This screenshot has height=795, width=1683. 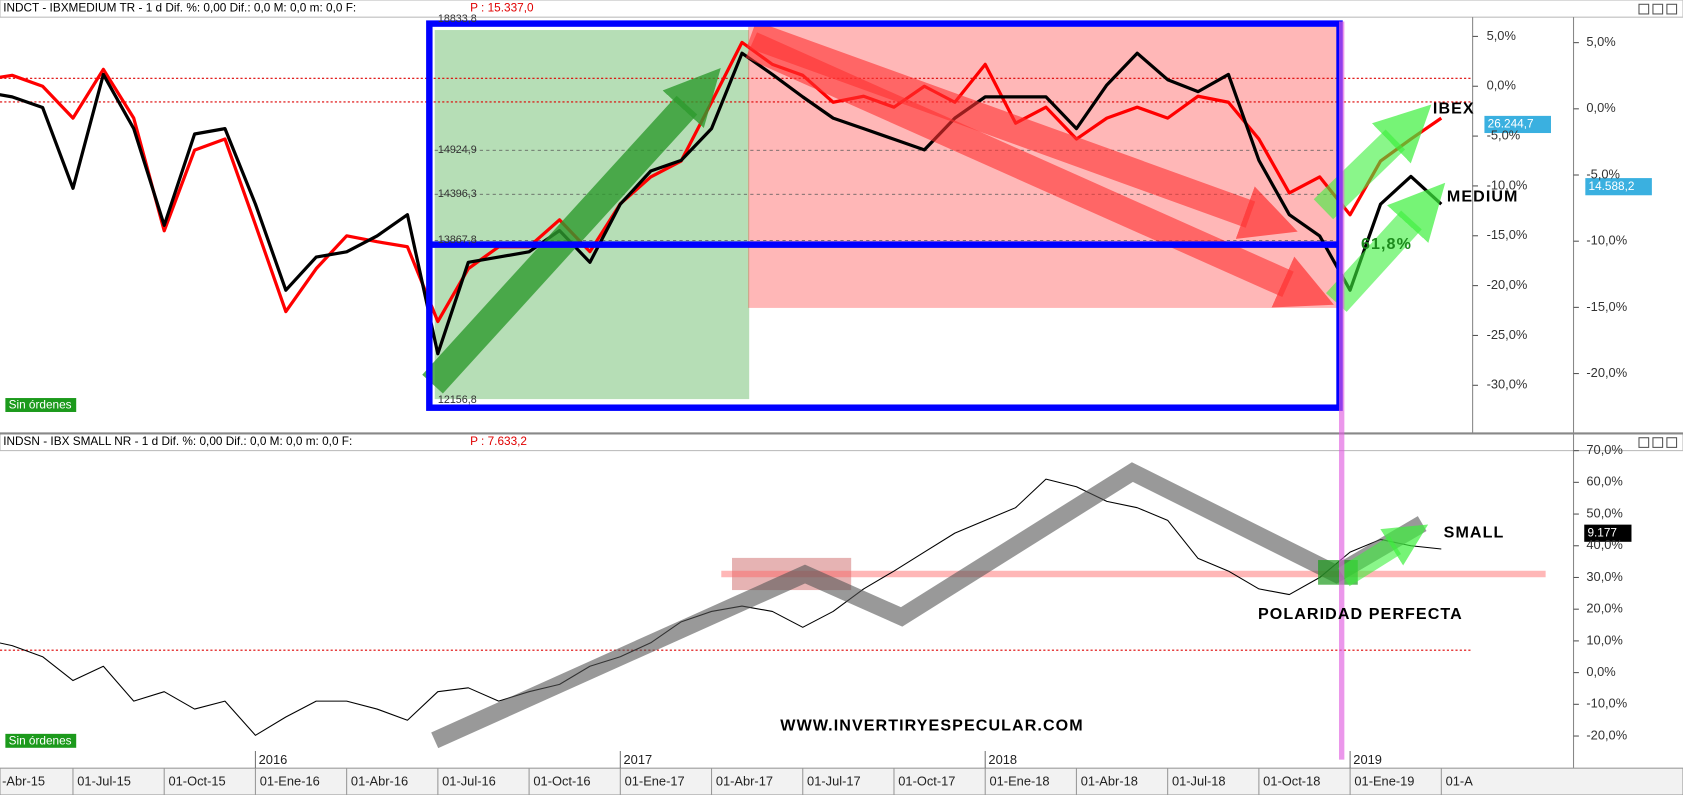 What do you see at coordinates (1507, 384) in the screenshot?
I see `y-tick-label: -30,0%` at bounding box center [1507, 384].